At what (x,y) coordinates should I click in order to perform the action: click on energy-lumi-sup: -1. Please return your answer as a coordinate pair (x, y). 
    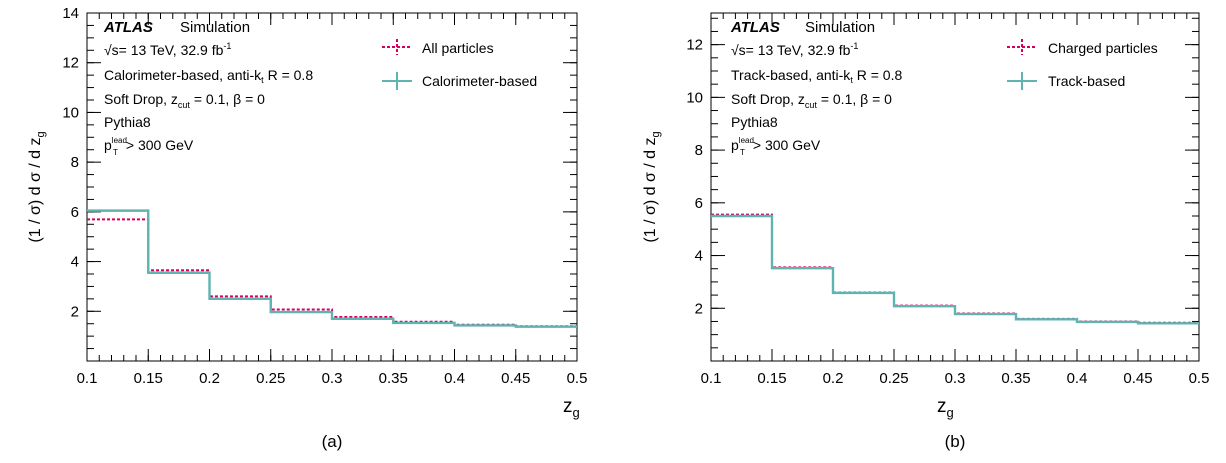
    Looking at the image, I should click on (854, 46).